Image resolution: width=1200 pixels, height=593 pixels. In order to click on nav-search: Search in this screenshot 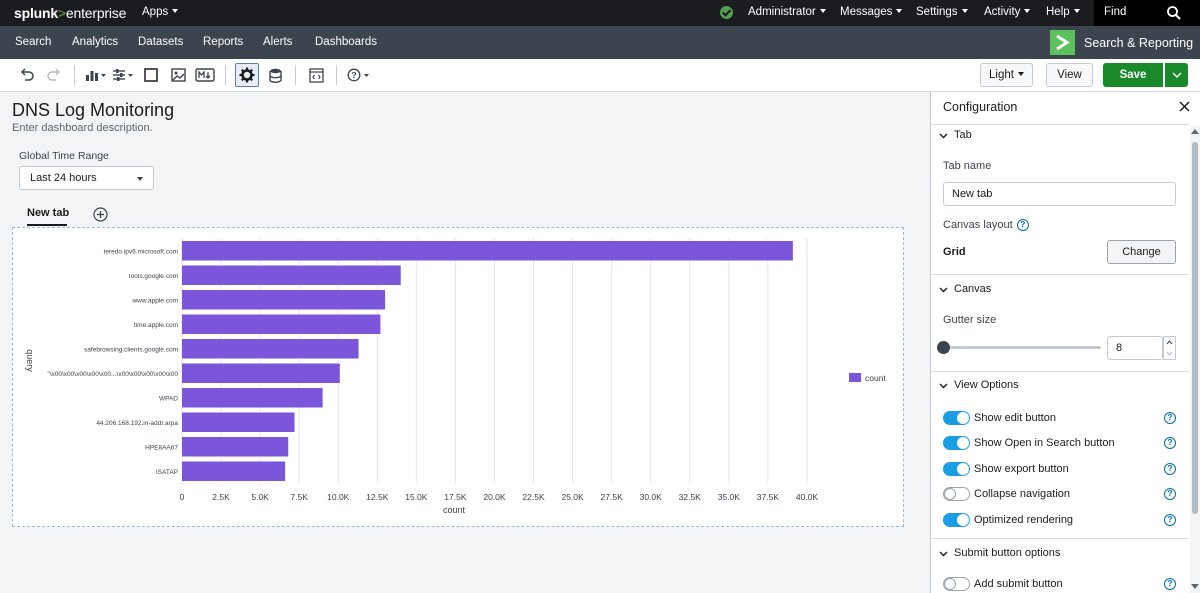, I will do `click(33, 42)`.